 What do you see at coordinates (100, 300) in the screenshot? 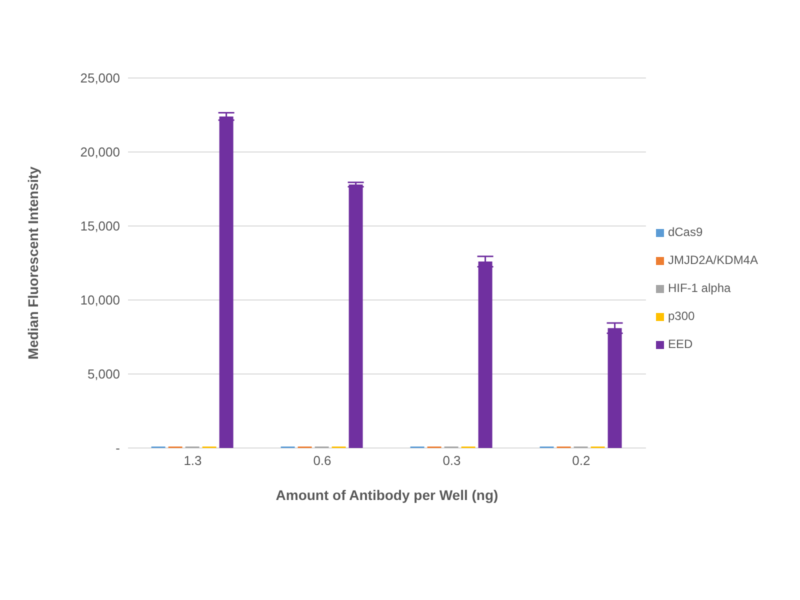
I see `y-tick-label: 10,000` at bounding box center [100, 300].